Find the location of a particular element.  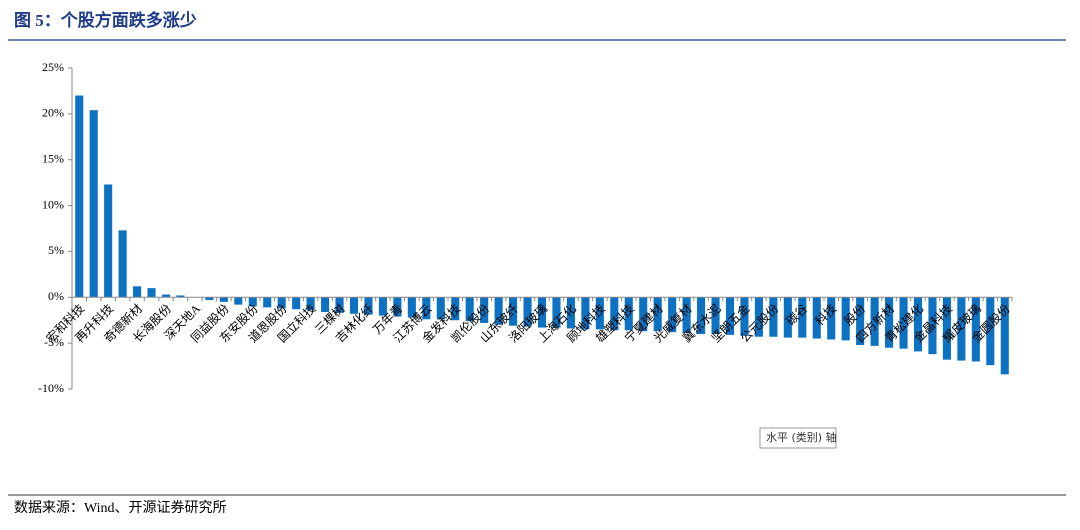

y-tick-label: 25% is located at coordinates (53, 67).